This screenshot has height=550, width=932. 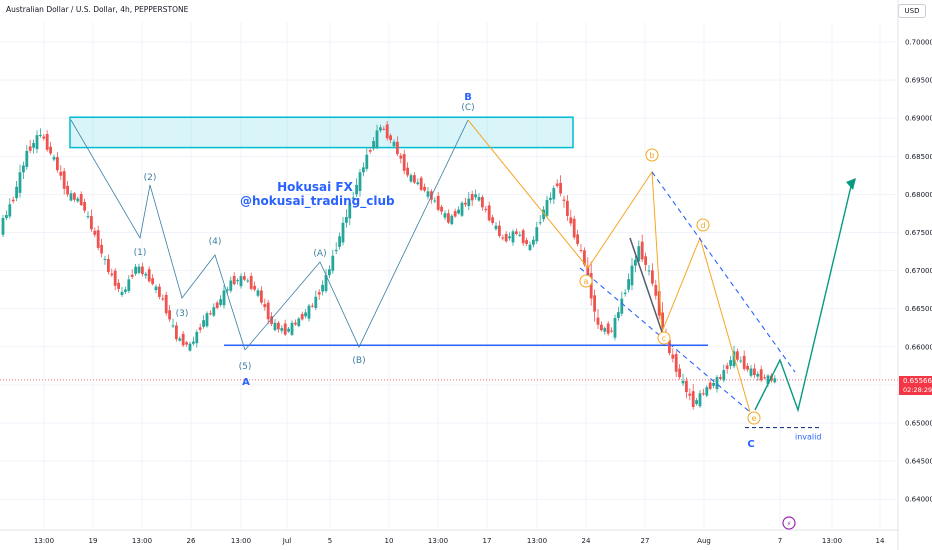 What do you see at coordinates (586, 541) in the screenshot?
I see `x-tick-label: 24` at bounding box center [586, 541].